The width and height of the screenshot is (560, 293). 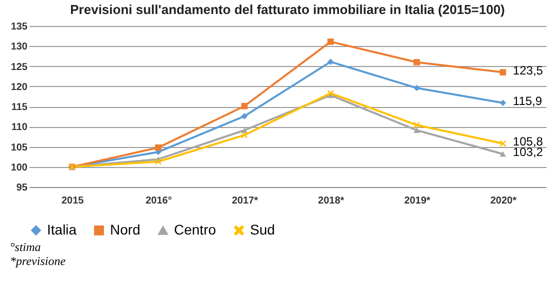 What do you see at coordinates (287, 9) in the screenshot?
I see `chart-title: Previsioni sull'andamento del fatturato immobiliare in Italia (2015=100)` at bounding box center [287, 9].